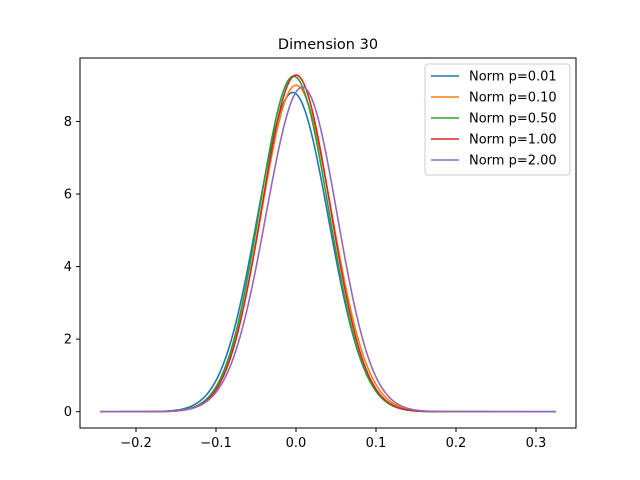 Image resolution: width=640 pixels, height=480 pixels. Describe the element at coordinates (68, 412) in the screenshot. I see `y-tick-label: 0` at that location.